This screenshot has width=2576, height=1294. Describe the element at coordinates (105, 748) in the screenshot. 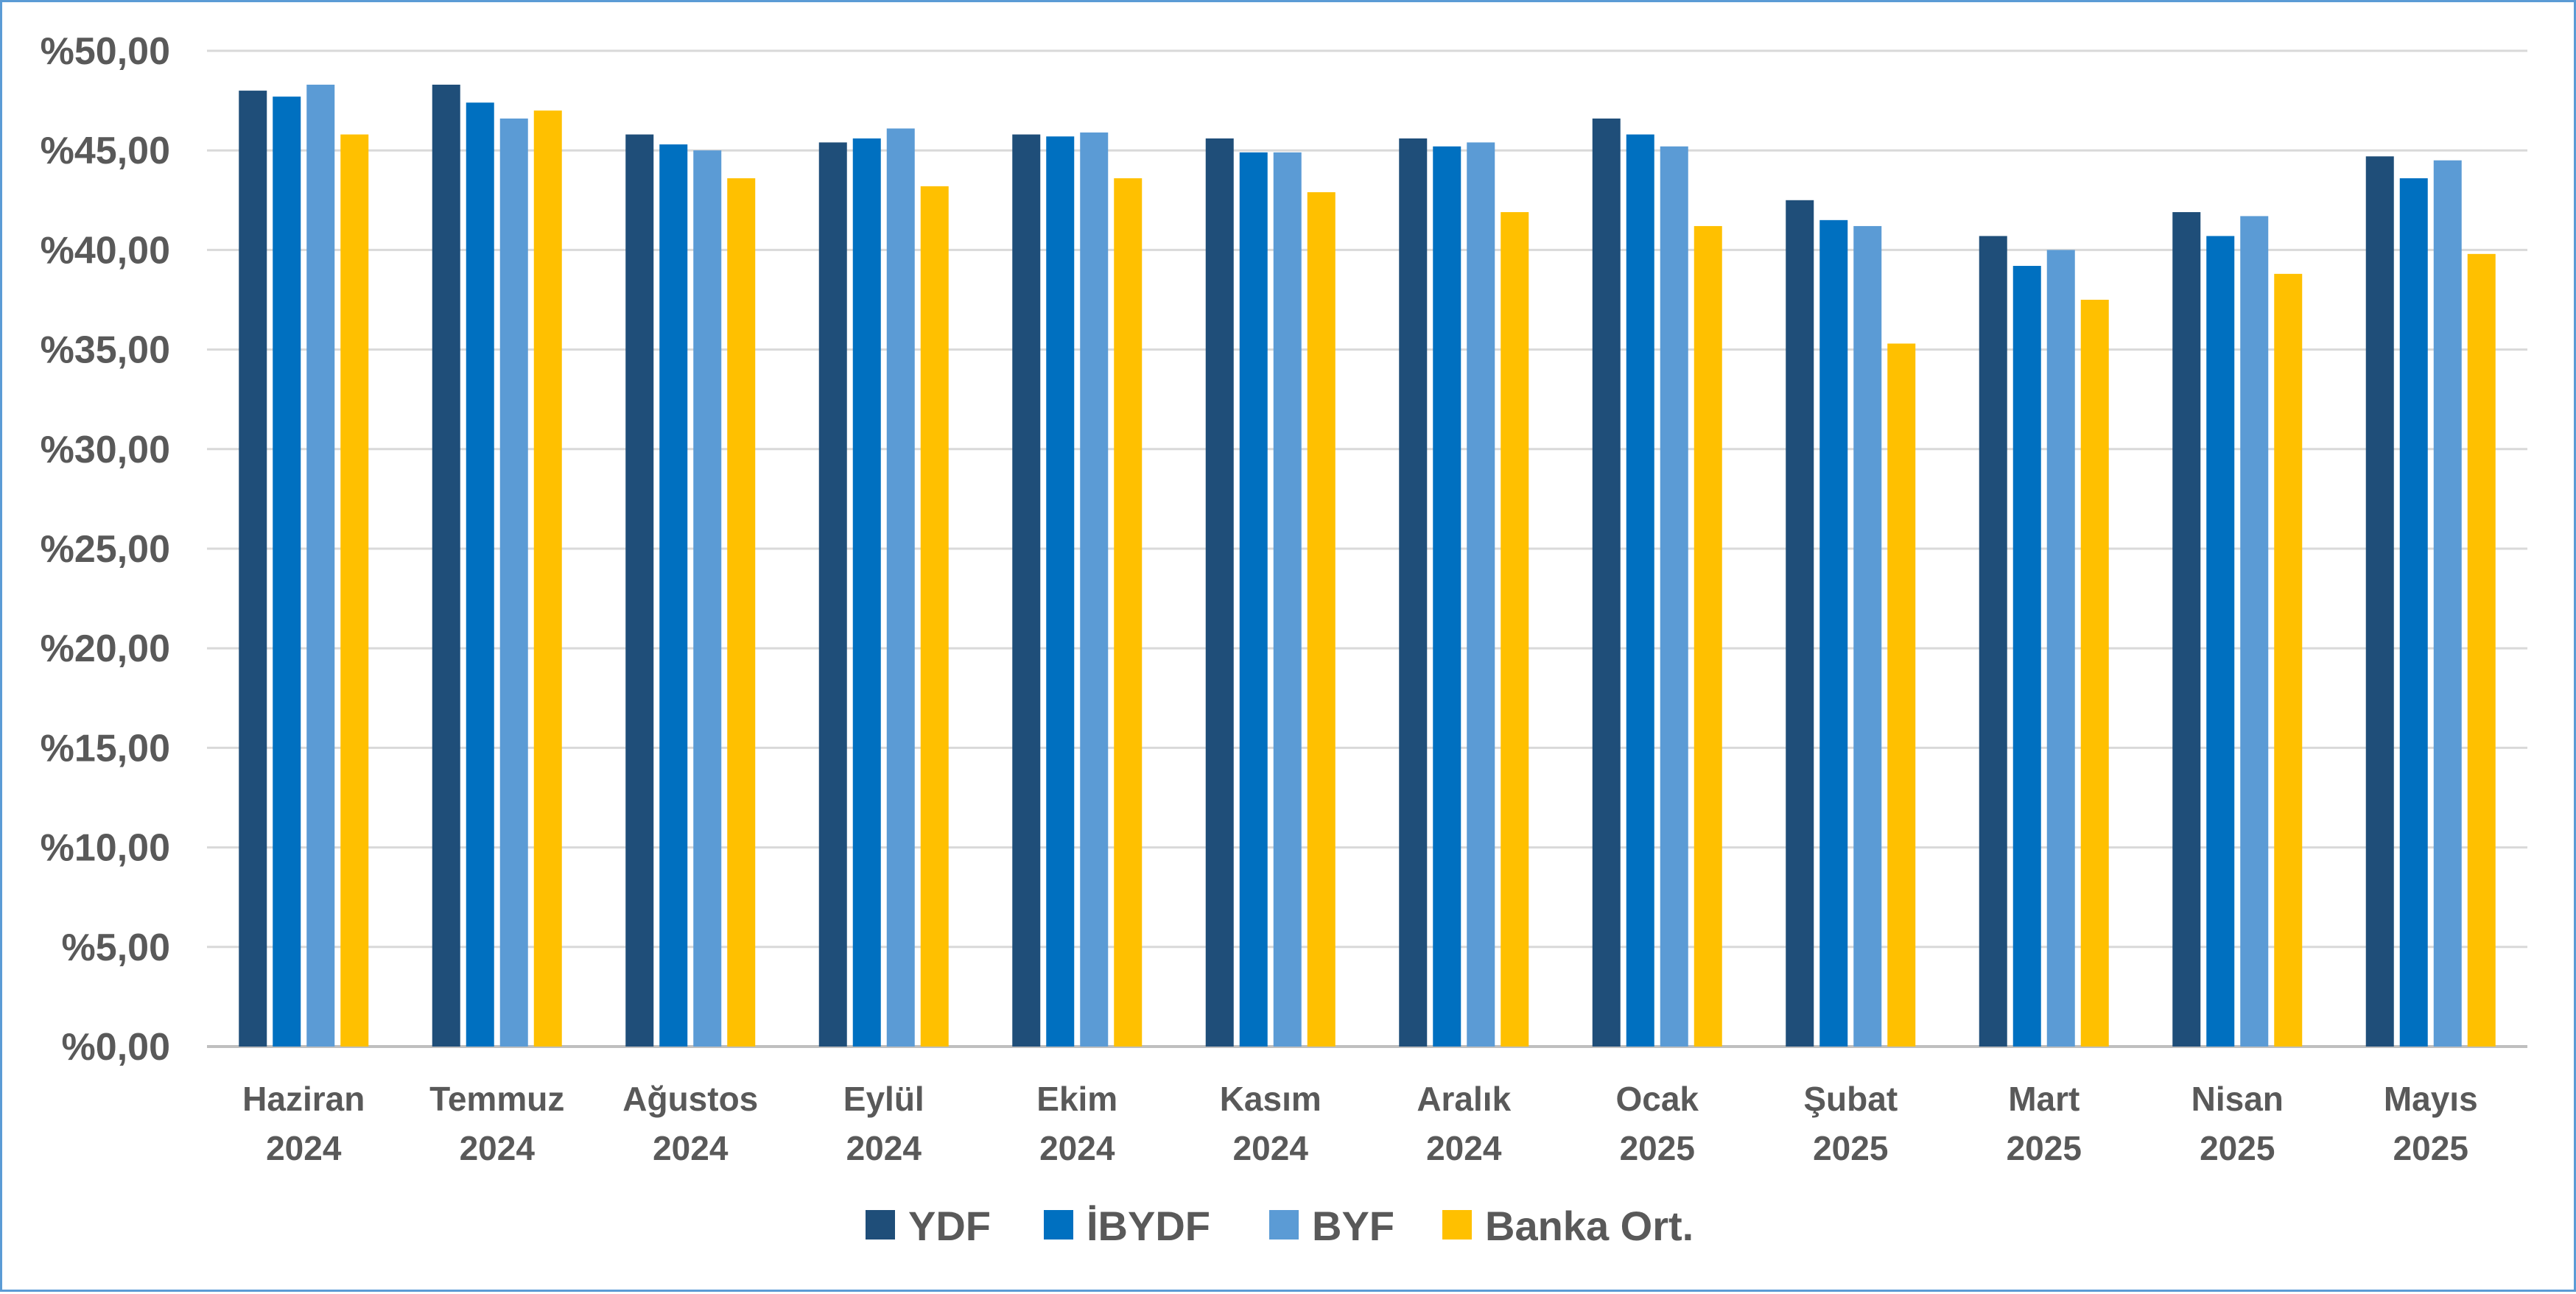

I see `y-tick-label: %15,00` at that location.